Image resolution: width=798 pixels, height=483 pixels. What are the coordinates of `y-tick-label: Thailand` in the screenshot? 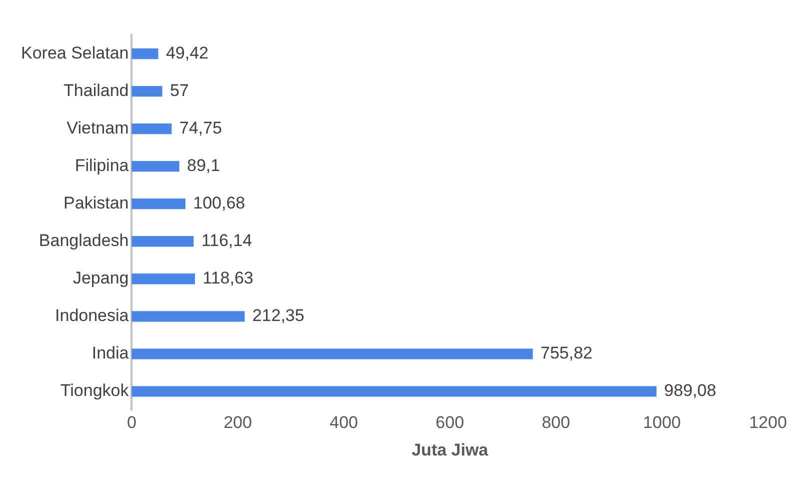 It's located at (96, 90).